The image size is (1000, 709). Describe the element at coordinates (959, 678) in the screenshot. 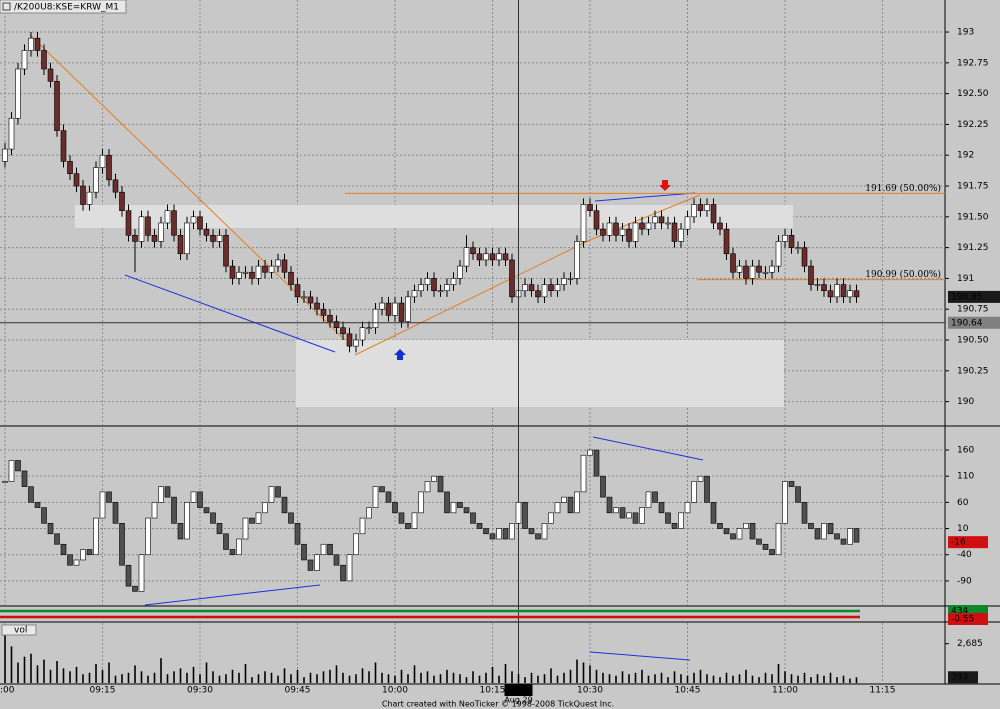

I see `price-marker-label: 393` at that location.